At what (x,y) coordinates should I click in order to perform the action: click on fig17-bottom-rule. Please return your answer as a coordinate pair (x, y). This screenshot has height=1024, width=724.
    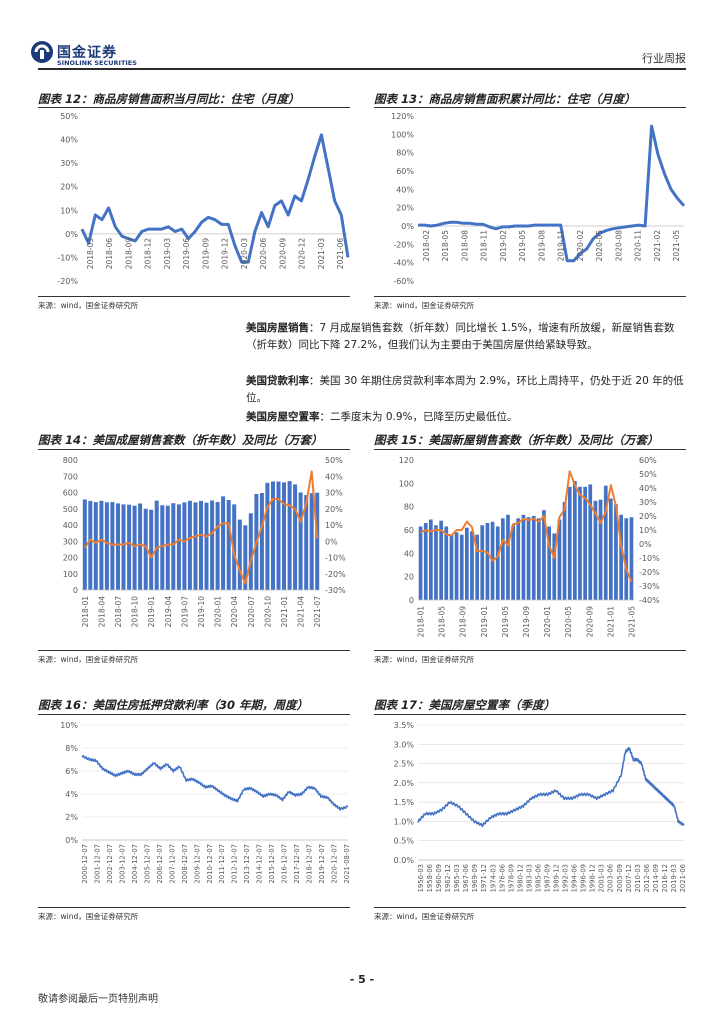
    Looking at the image, I should click on (530, 907).